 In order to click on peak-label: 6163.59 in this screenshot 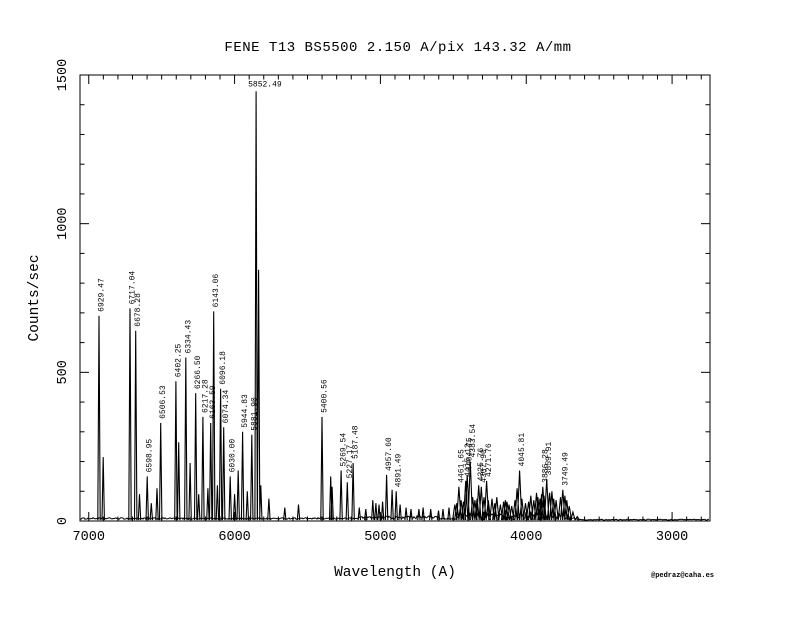, I will do `click(213, 402)`.